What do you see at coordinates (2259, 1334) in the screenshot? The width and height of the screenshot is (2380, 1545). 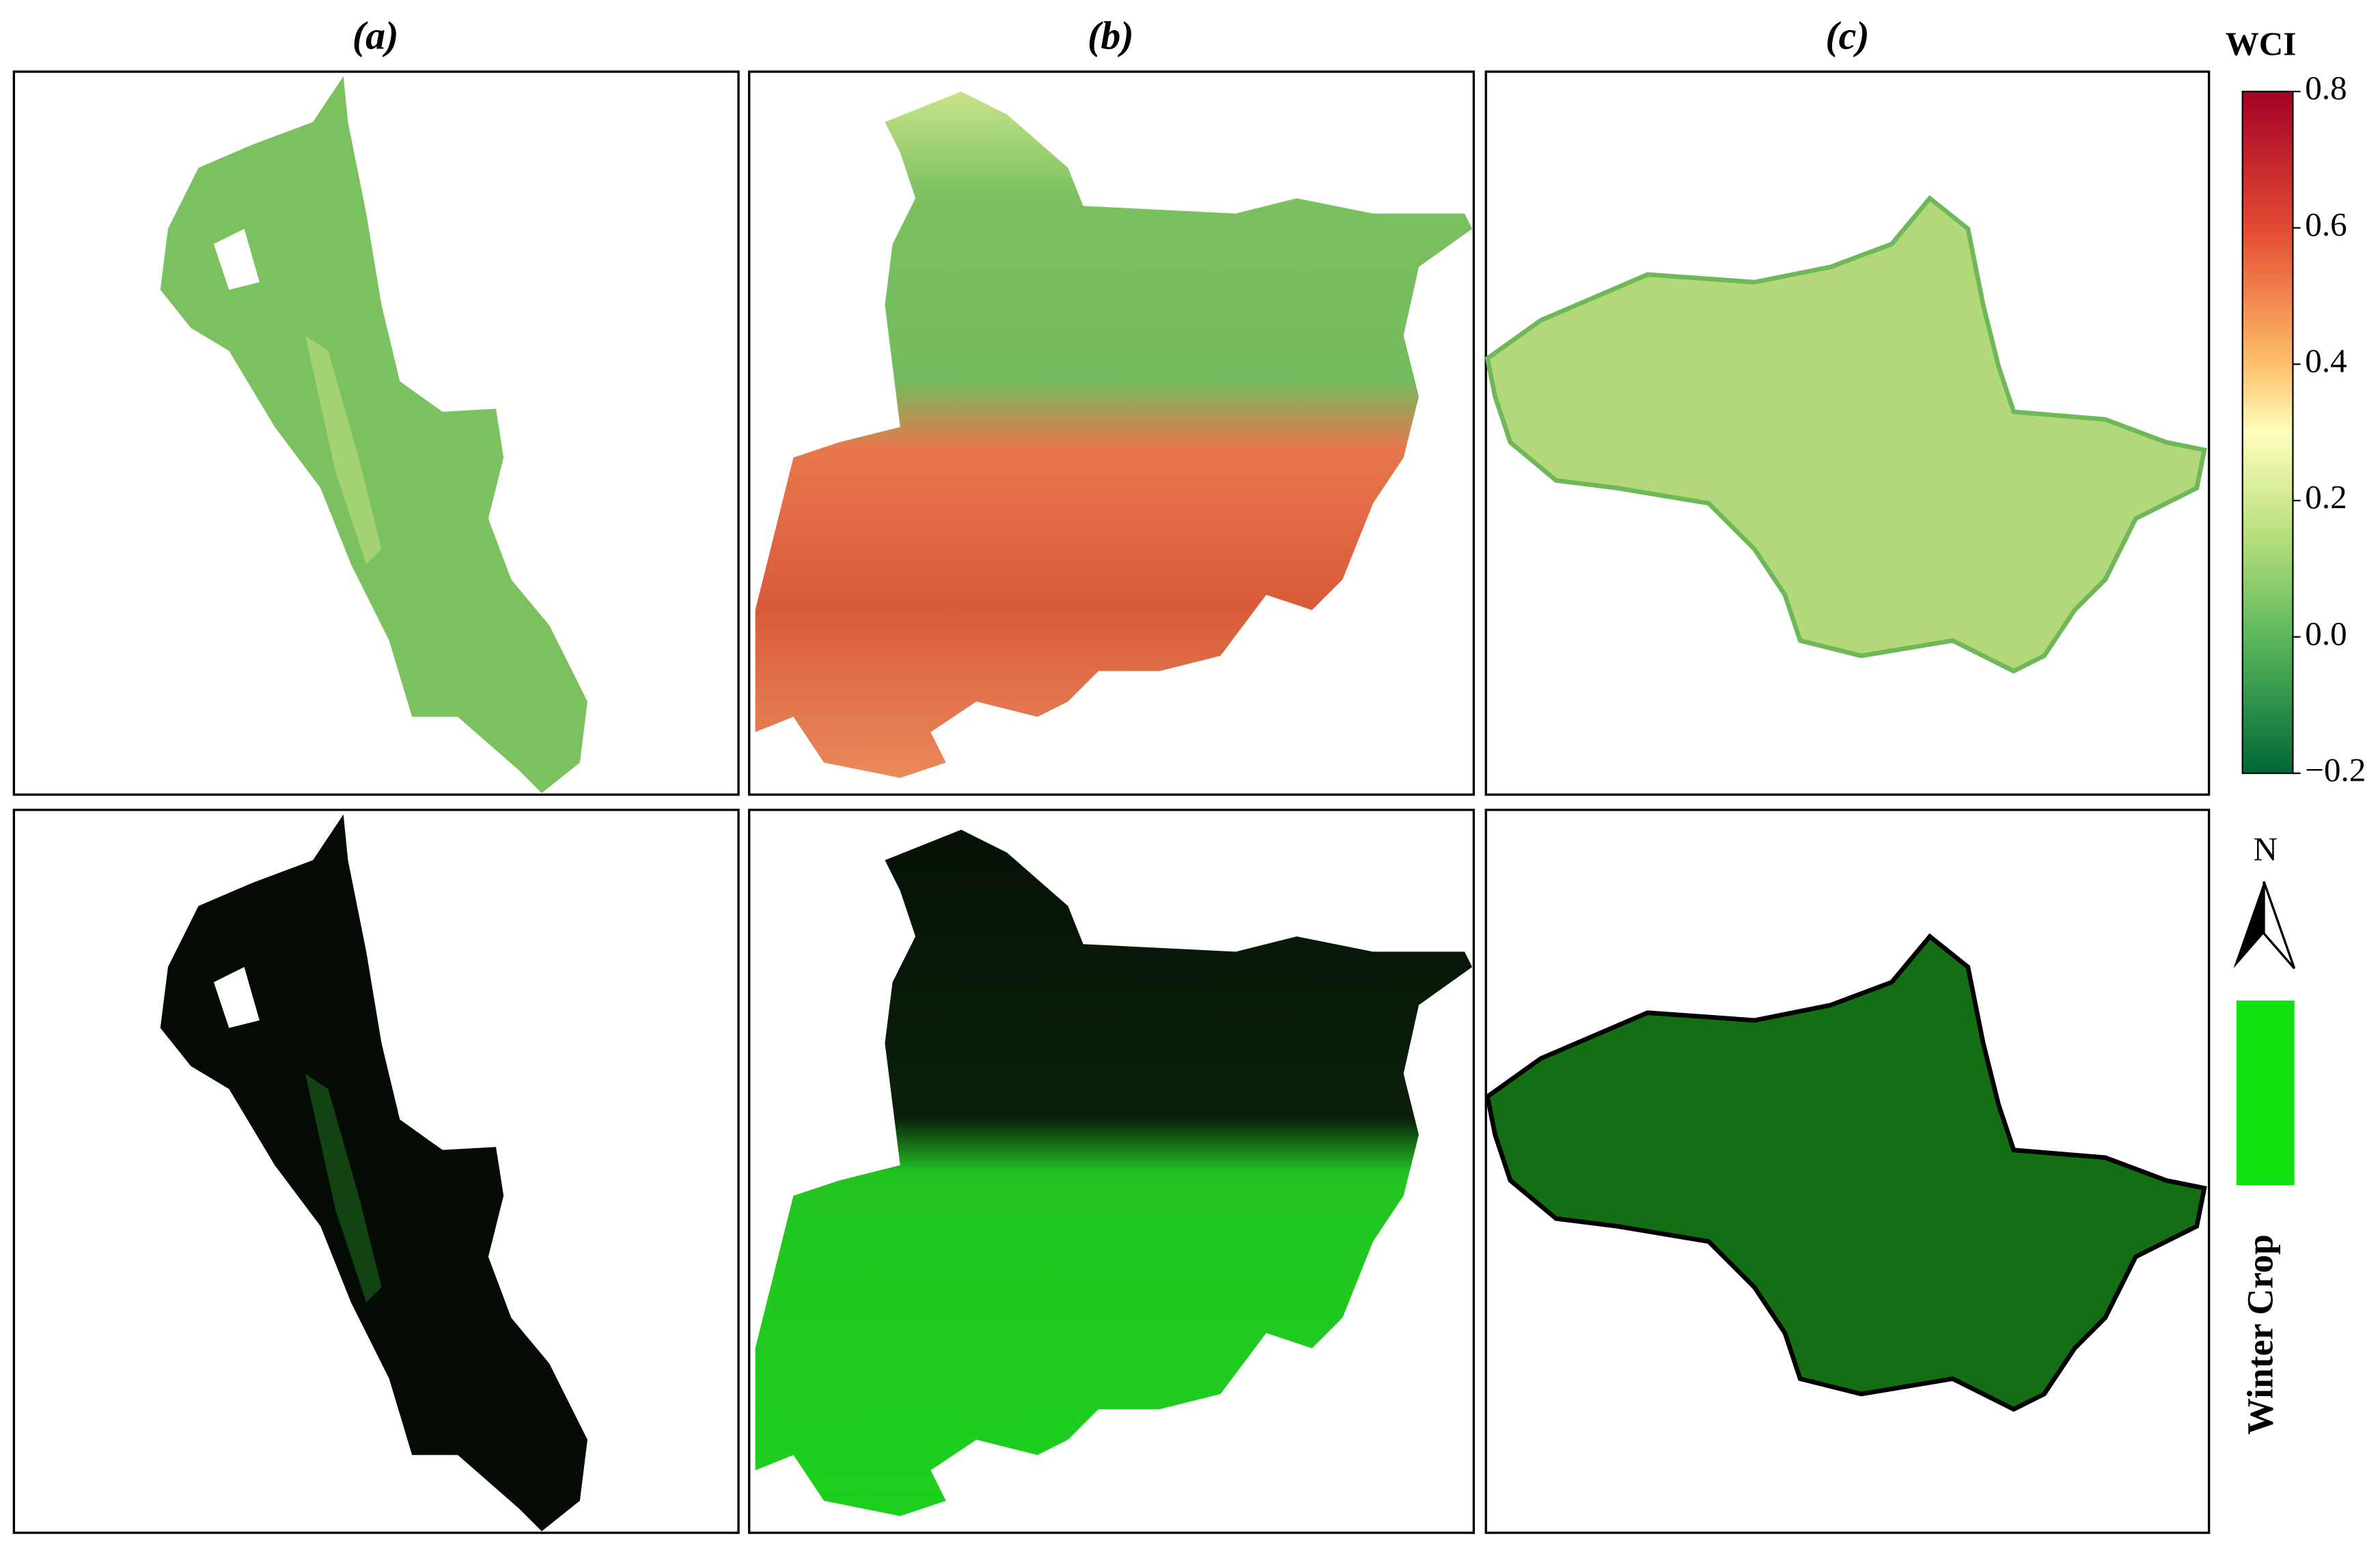 I see `legend-label: Winter Crop` at bounding box center [2259, 1334].